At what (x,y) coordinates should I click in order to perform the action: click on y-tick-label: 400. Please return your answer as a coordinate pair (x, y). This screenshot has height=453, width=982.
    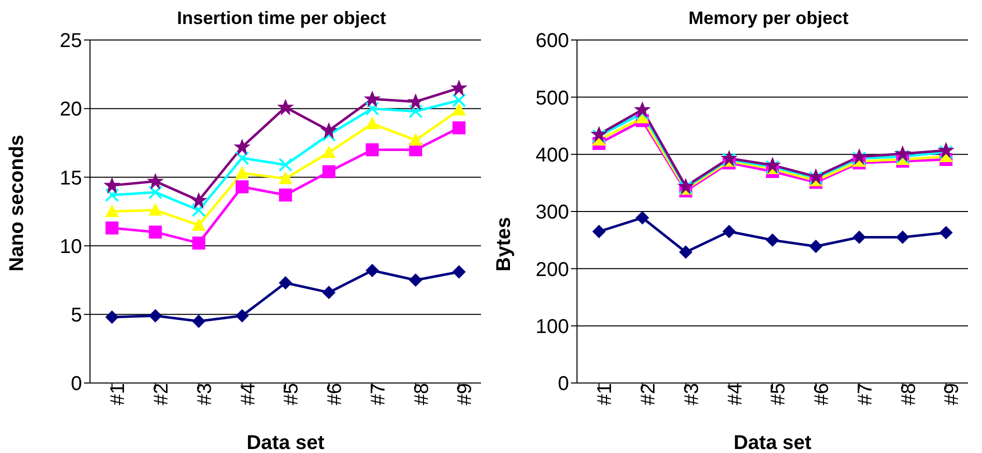
    Looking at the image, I should click on (552, 155).